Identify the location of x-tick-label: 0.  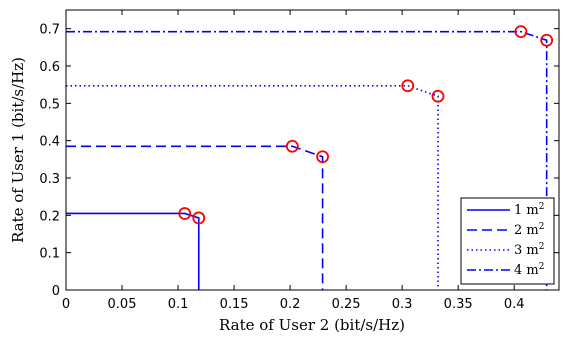
(66, 304).